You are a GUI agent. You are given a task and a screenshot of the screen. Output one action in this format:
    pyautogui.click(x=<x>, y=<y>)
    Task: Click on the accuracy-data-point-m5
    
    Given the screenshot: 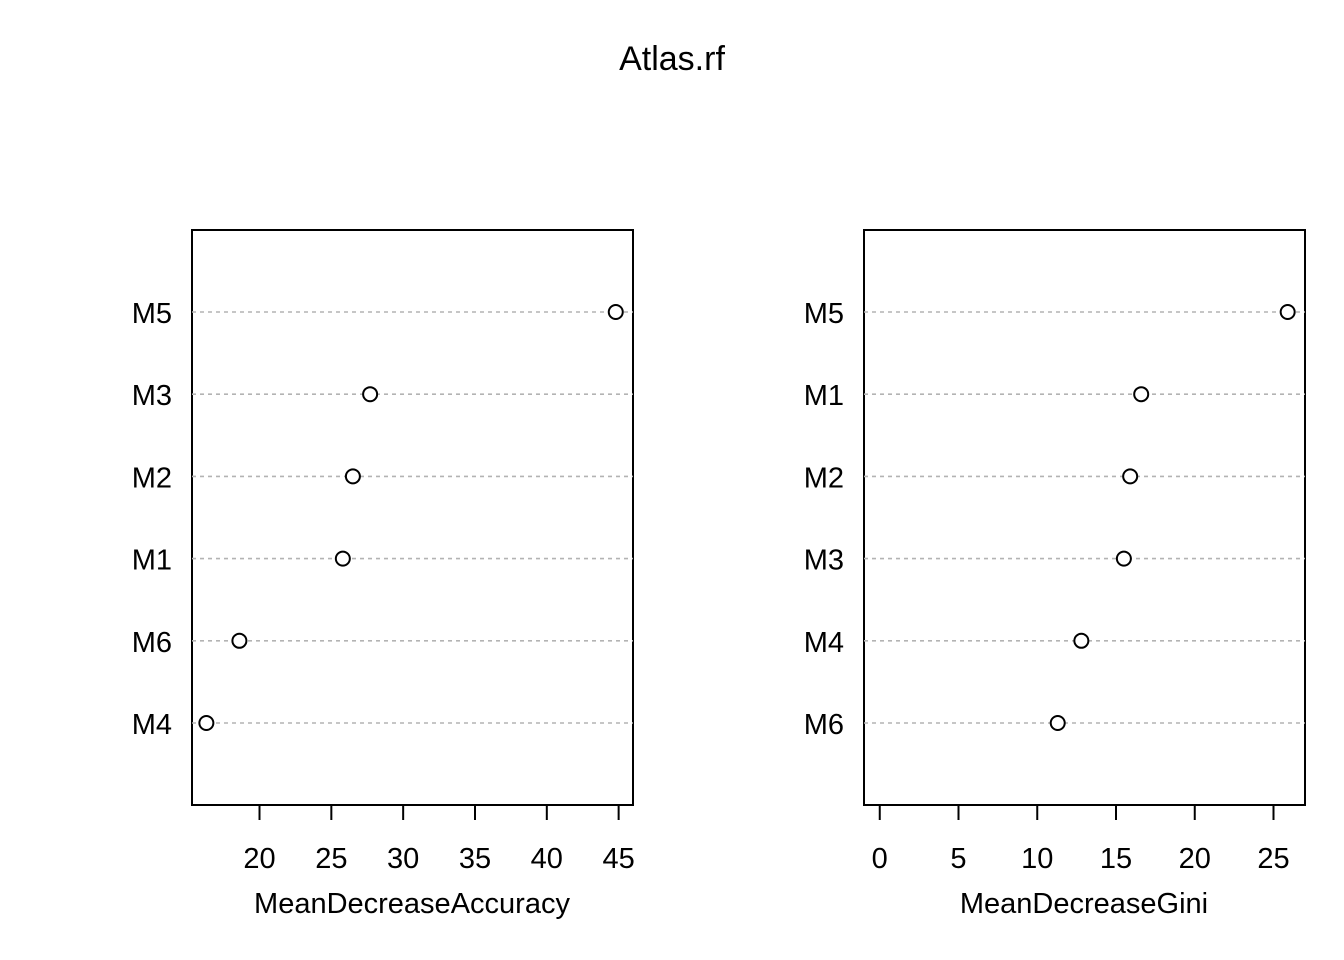 What is the action you would take?
    pyautogui.click(x=615, y=312)
    